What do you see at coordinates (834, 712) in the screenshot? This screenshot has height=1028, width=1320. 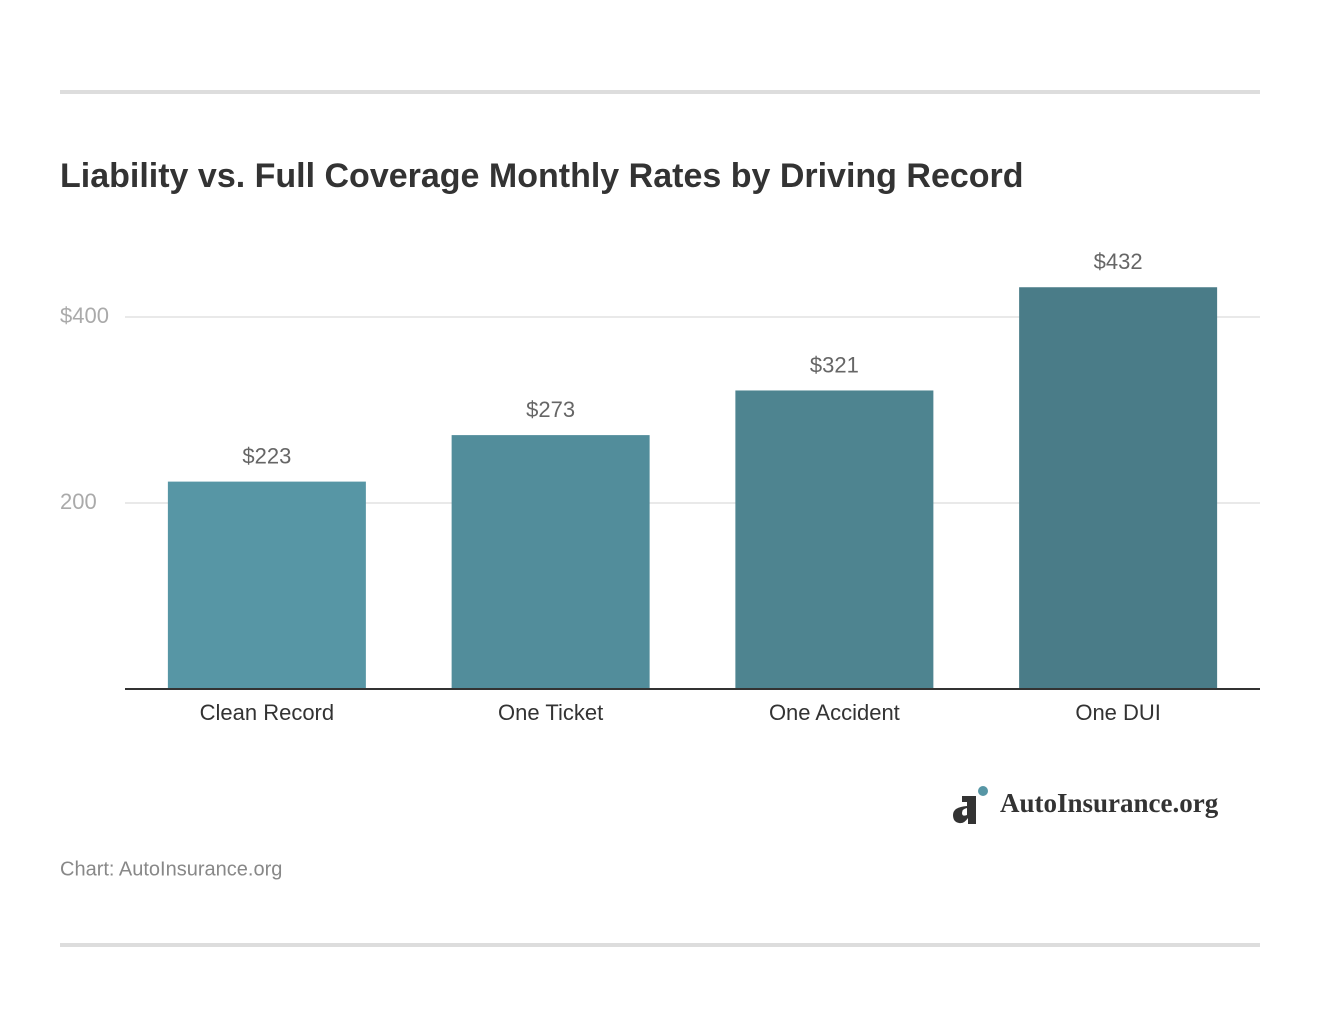 I see `x-tick-label: One Accident` at bounding box center [834, 712].